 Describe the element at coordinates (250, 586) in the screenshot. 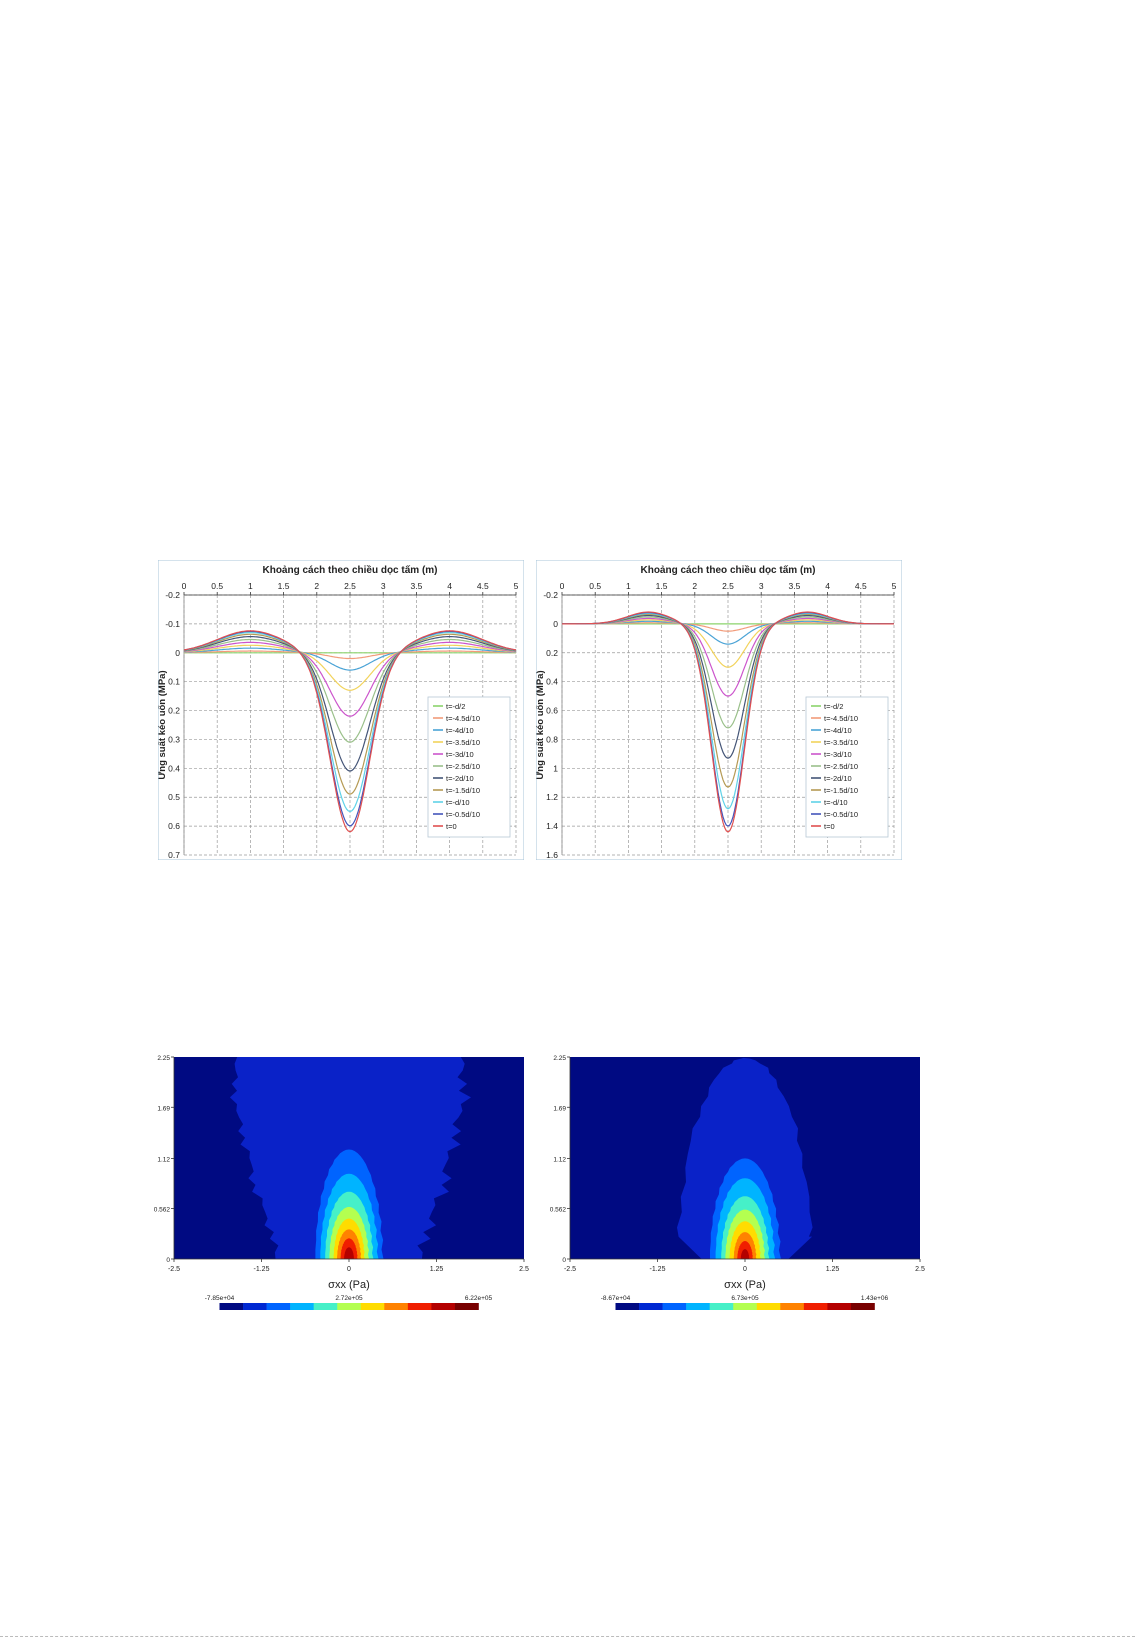

I see `x-tick-label: 1` at that location.